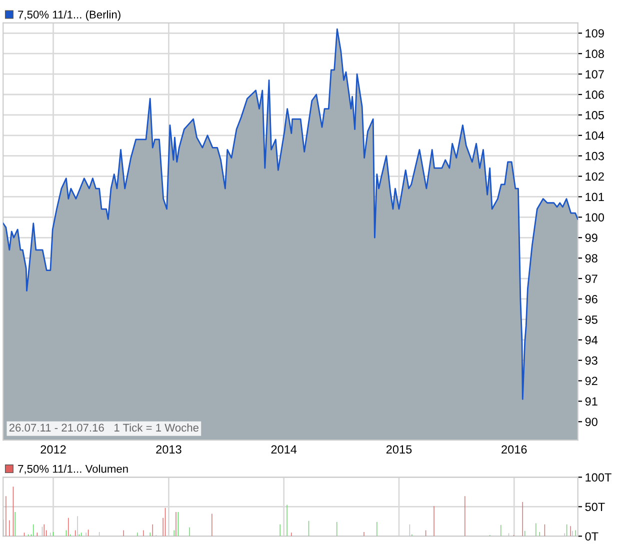 Image resolution: width=620 pixels, height=546 pixels. I want to click on y-tick-label: 99, so click(591, 238).